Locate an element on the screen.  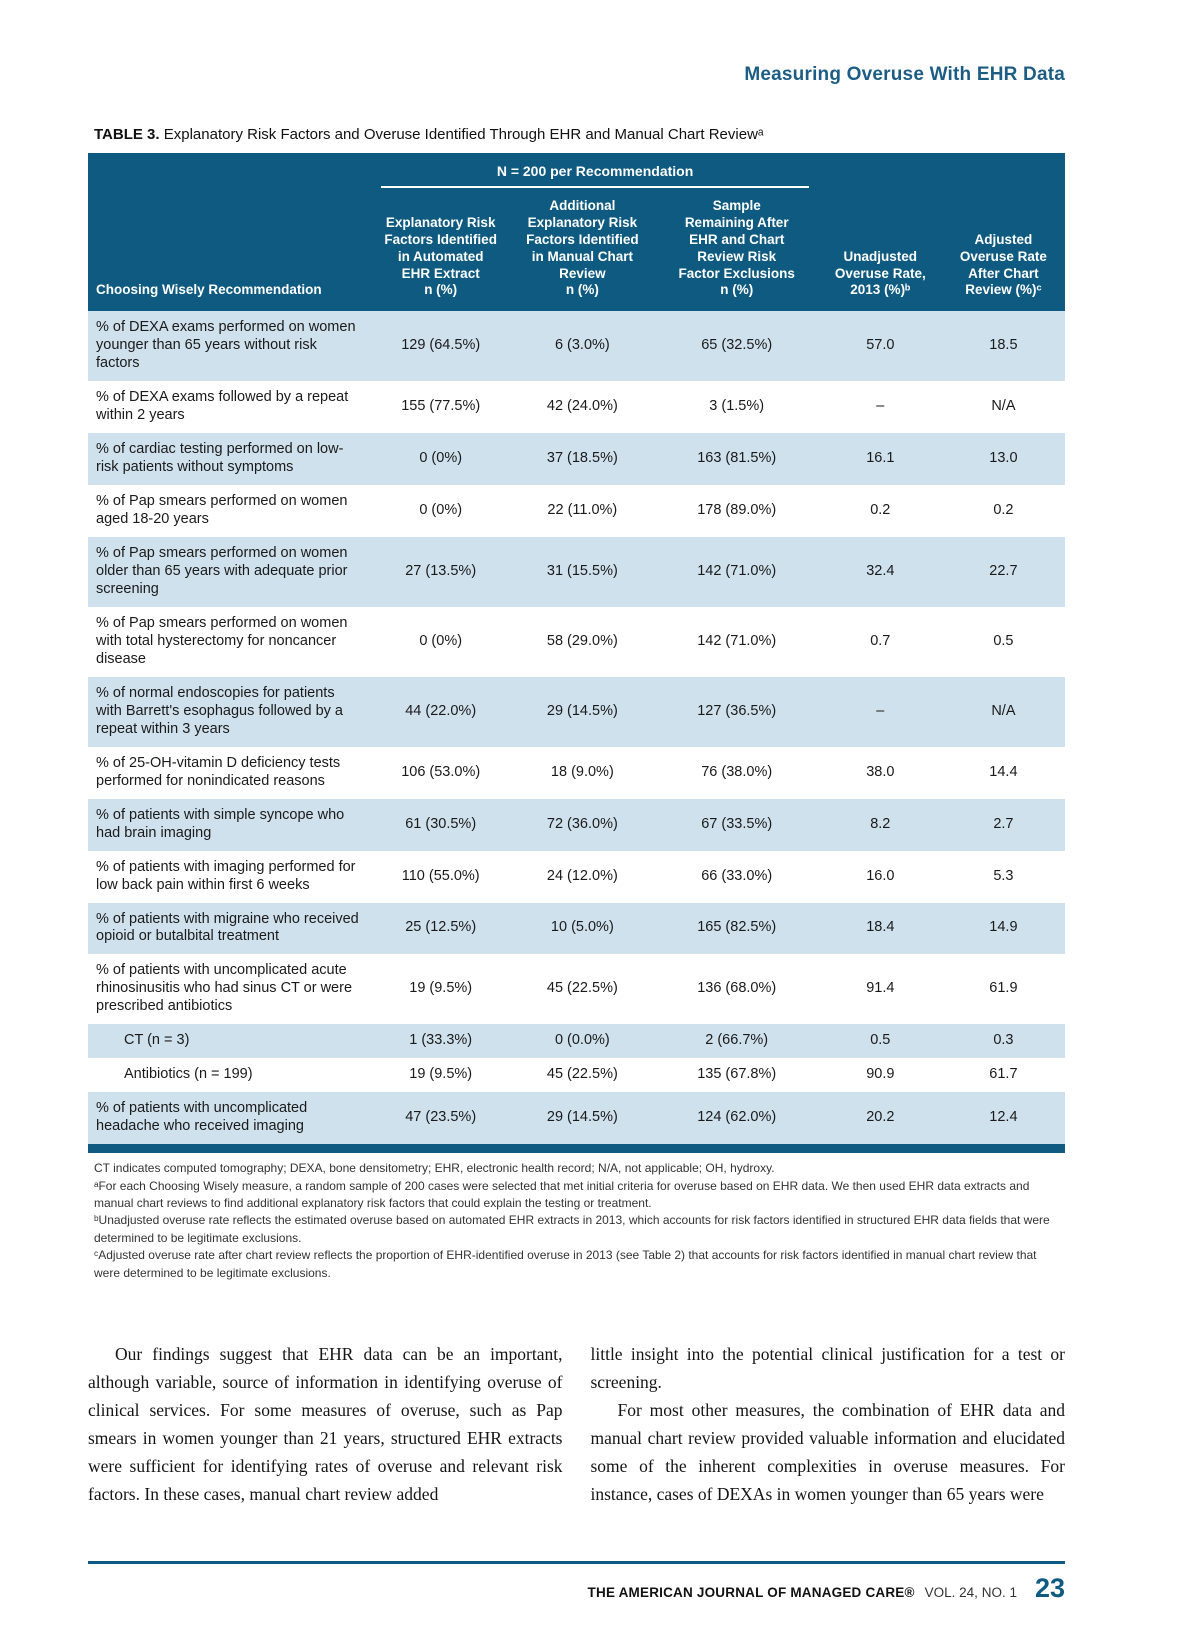
row-value: 1 (33.3%) is located at coordinates (441, 1040).